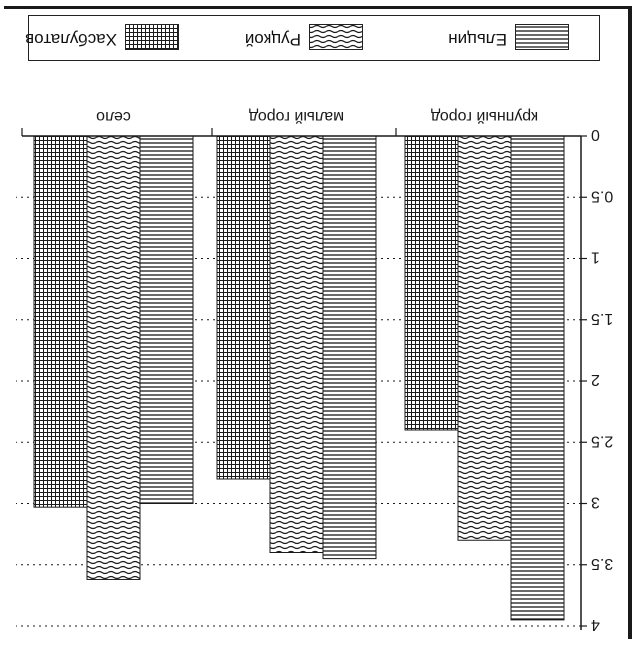 The width and height of the screenshot is (636, 645). Describe the element at coordinates (595, 502) in the screenshot. I see `y-tick-label: 3` at that location.